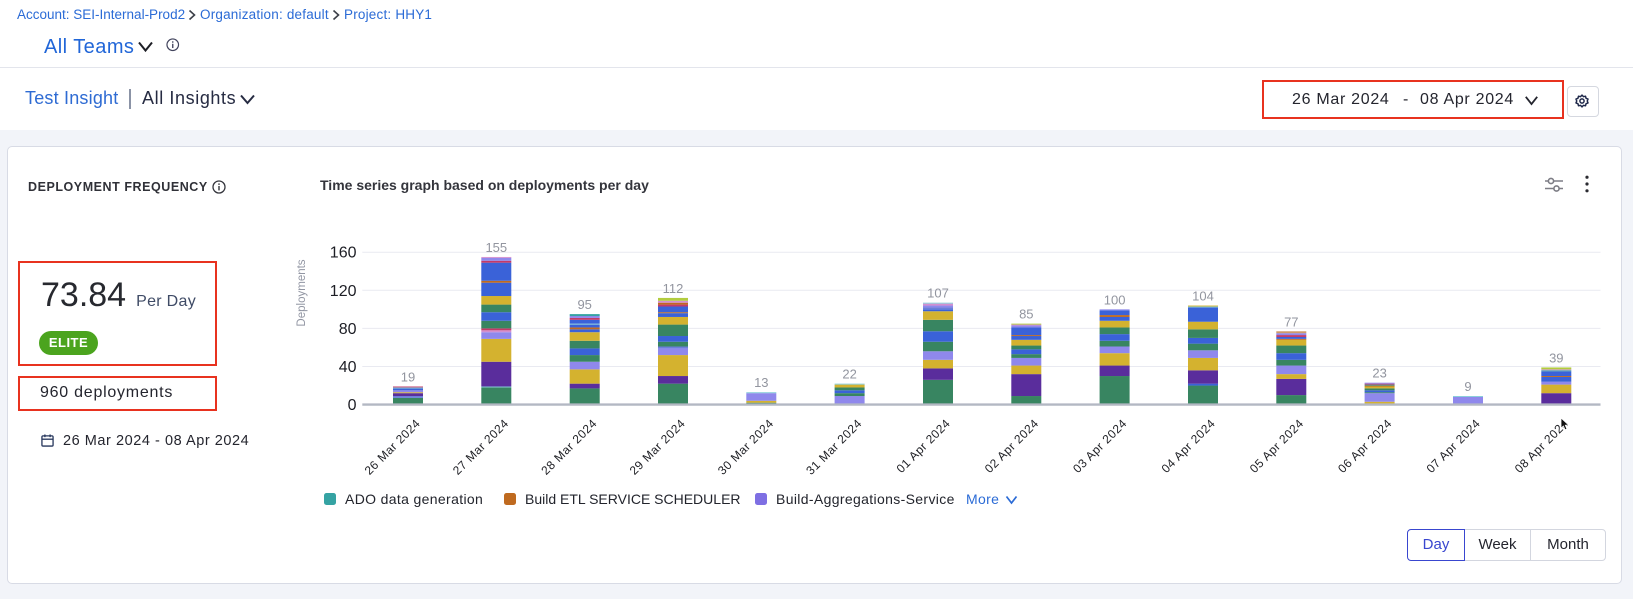 This screenshot has height=599, width=1633. Describe the element at coordinates (745, 446) in the screenshot. I see `svg-text: 30 Mar 2024` at that location.